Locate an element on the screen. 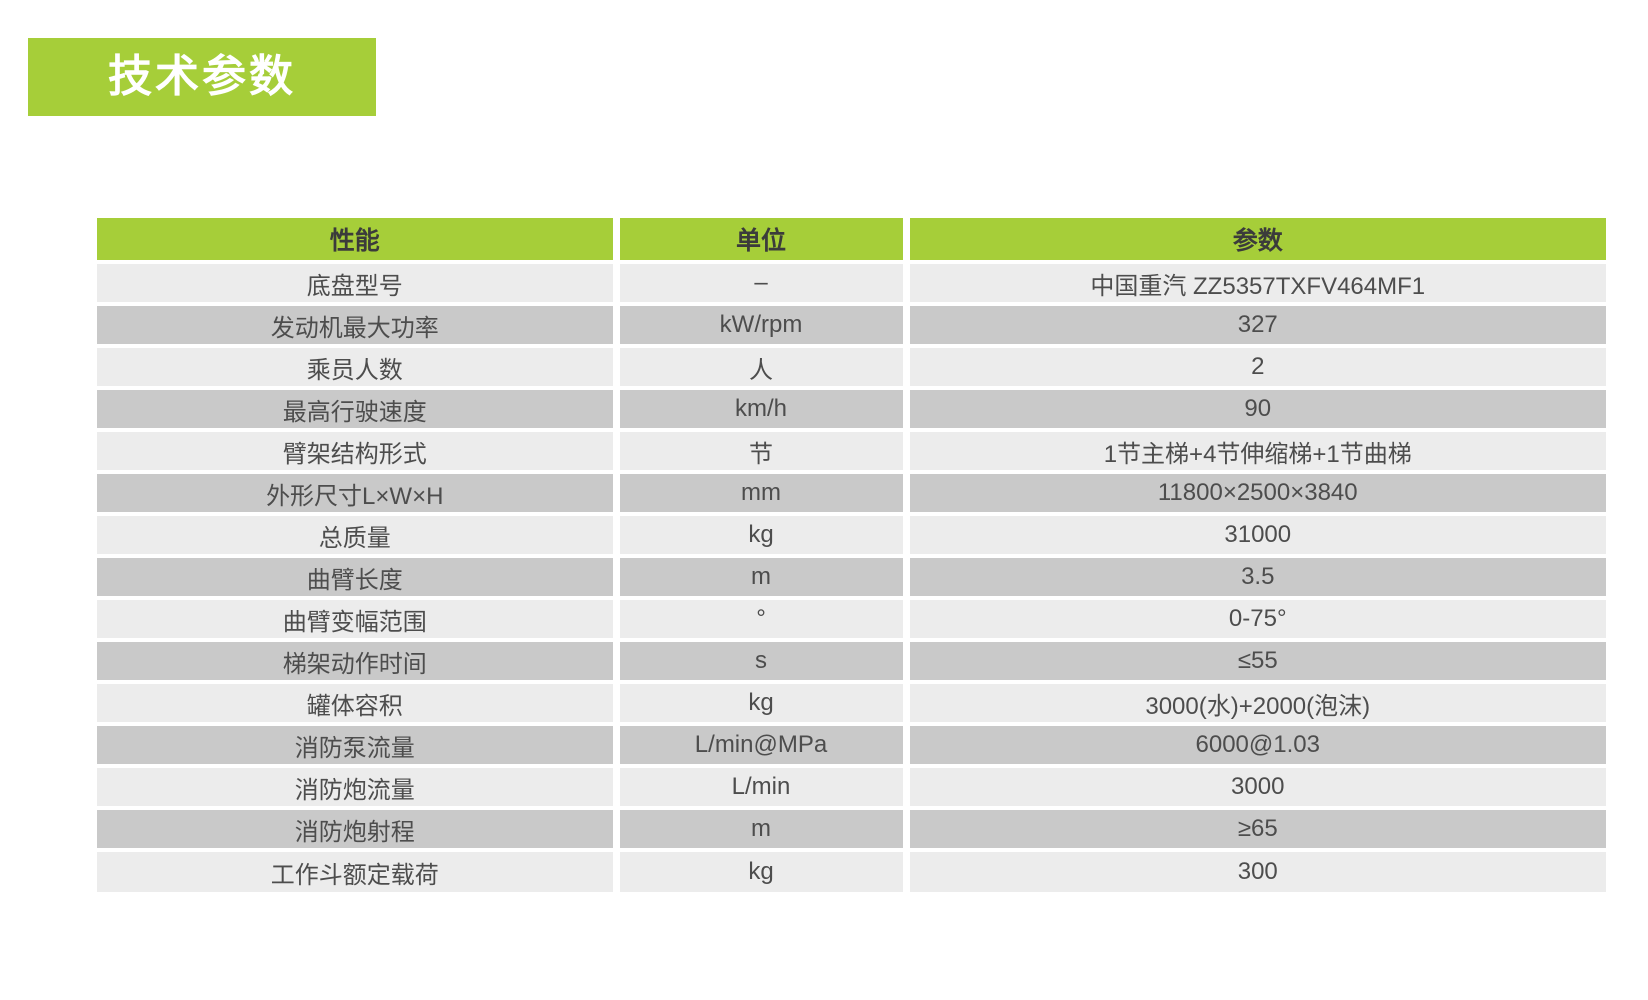 The height and width of the screenshot is (1000, 1648). spec-property-cell: 曲臂变幅范围 is located at coordinates (358, 620).